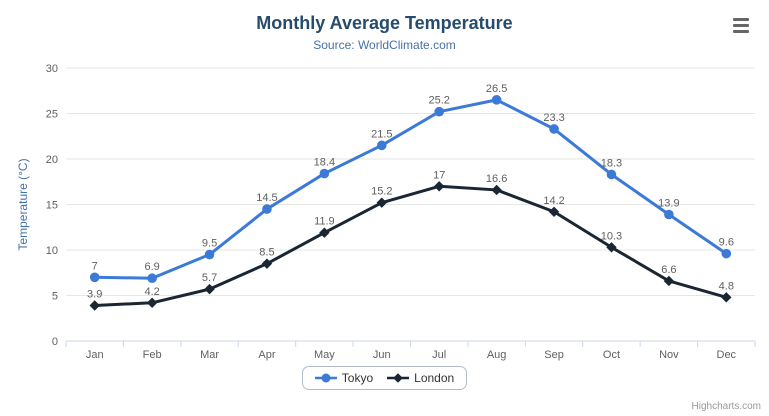 This screenshot has height=416, width=769. Describe the element at coordinates (52, 69) in the screenshot. I see `y-axis-label: 30` at that location.